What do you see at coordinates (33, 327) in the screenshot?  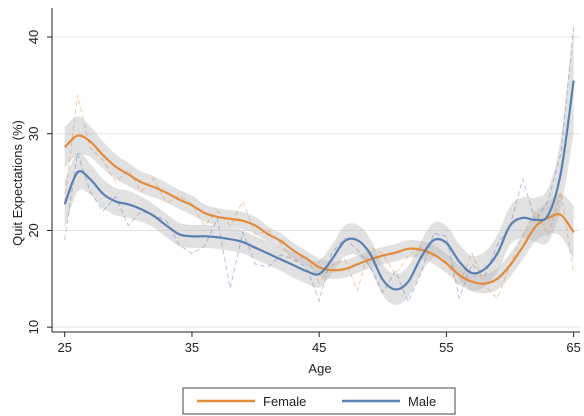 I see `y-tick-label-10: 10` at bounding box center [33, 327].